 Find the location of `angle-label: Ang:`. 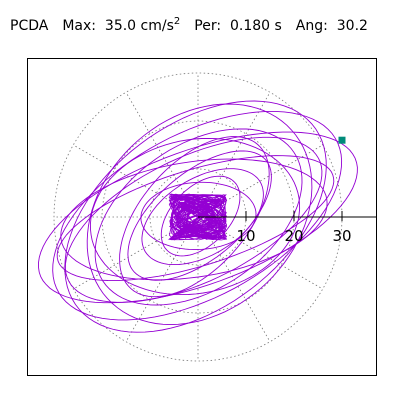

angle-label: Ang: is located at coordinates (311, 26).